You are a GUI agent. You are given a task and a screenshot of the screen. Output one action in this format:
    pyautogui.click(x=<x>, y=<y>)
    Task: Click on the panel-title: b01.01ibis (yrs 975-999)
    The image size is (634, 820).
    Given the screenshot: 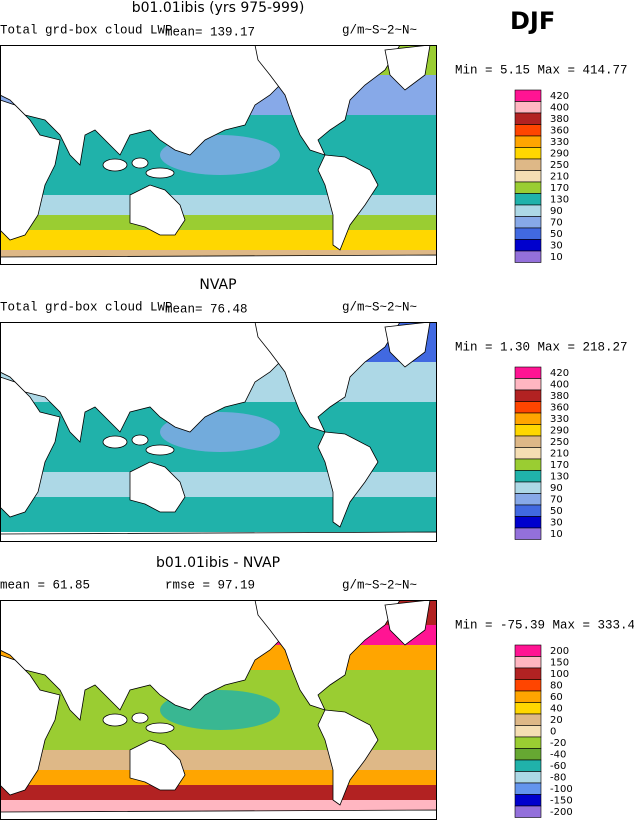 What is the action you would take?
    pyautogui.click(x=218, y=8)
    